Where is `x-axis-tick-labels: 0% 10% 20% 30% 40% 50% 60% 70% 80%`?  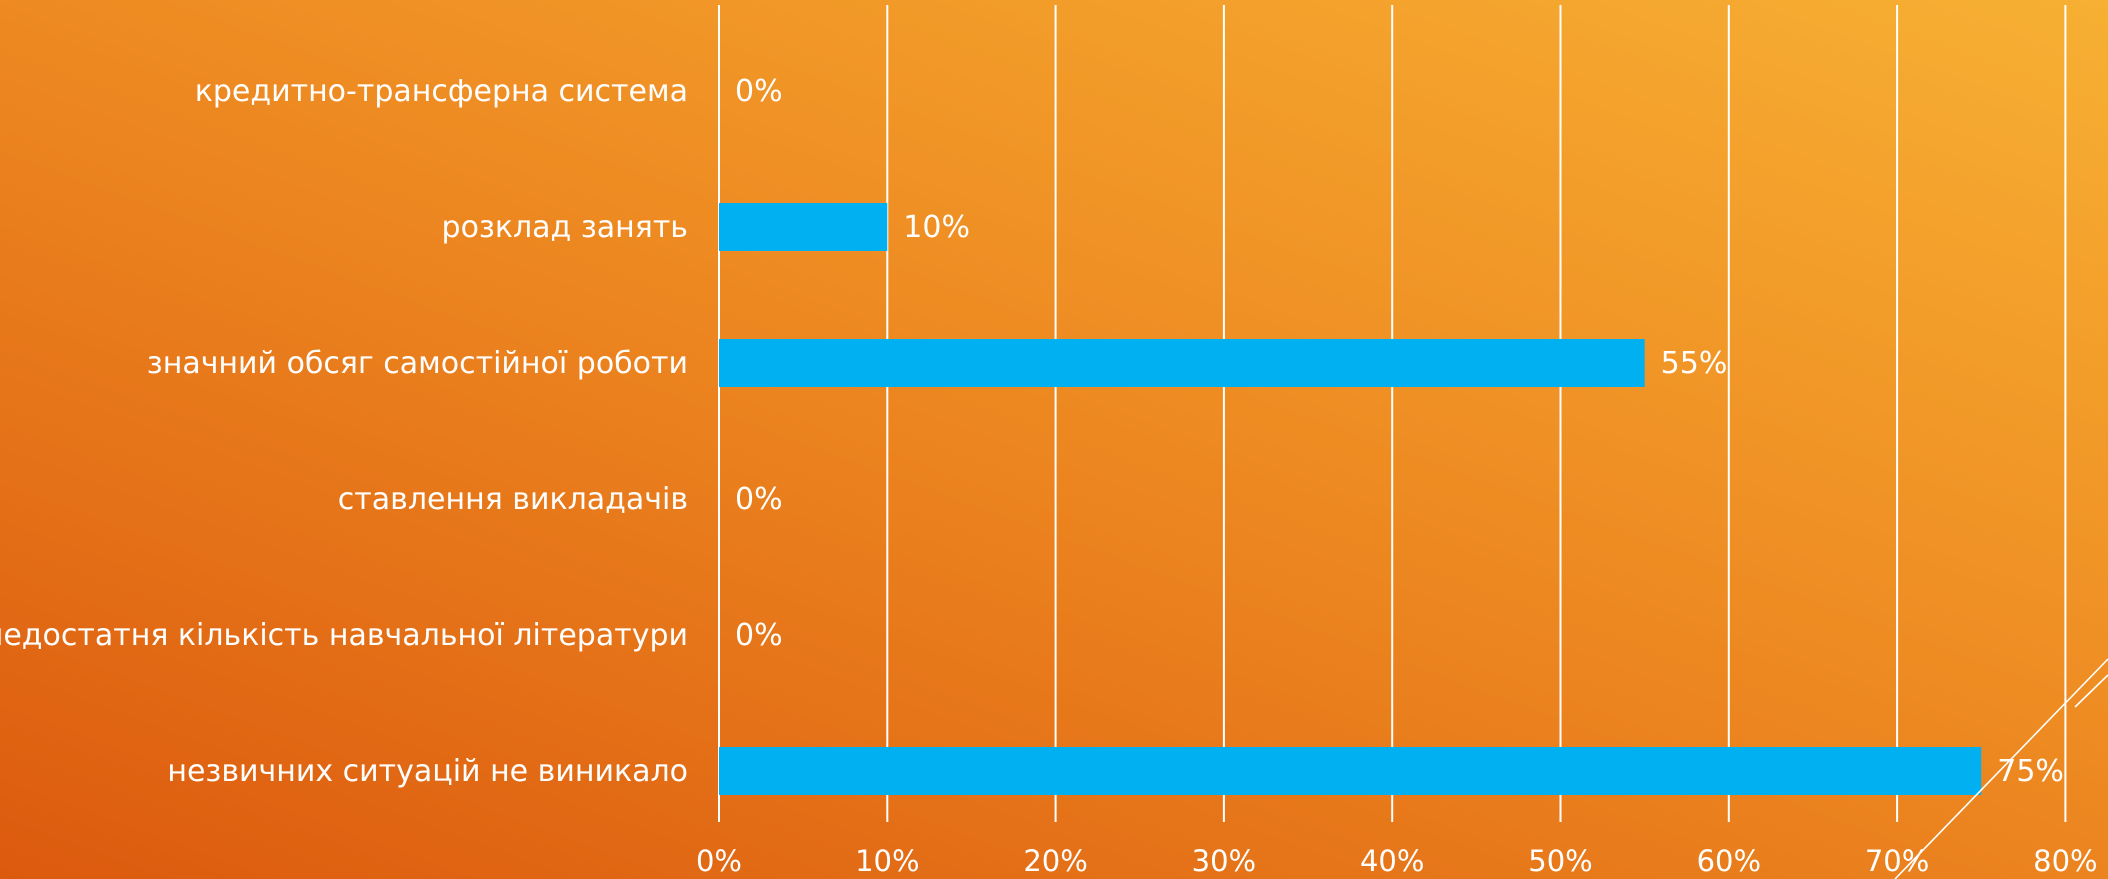 x-axis-tick-labels: 0% 10% 20% 30% 40% 50% 60% 70% 80% is located at coordinates (1397, 861).